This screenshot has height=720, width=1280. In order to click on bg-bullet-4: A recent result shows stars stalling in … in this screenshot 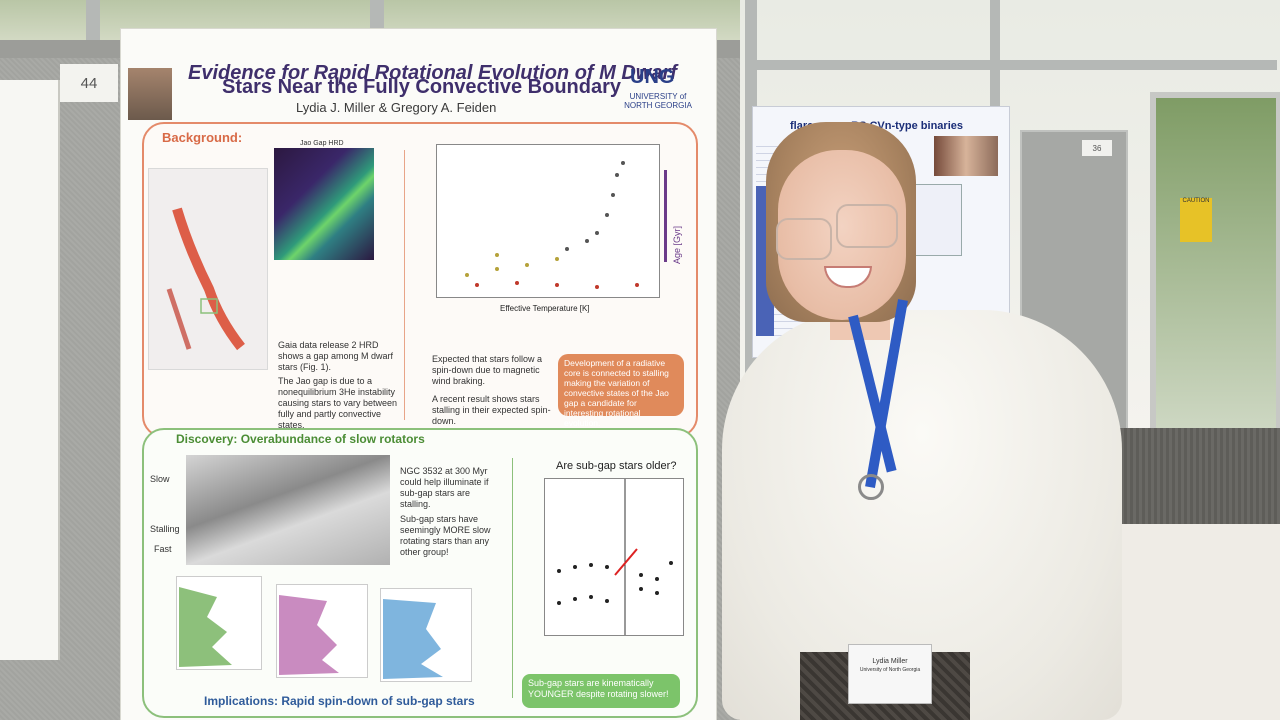, I will do `click(491, 410)`.